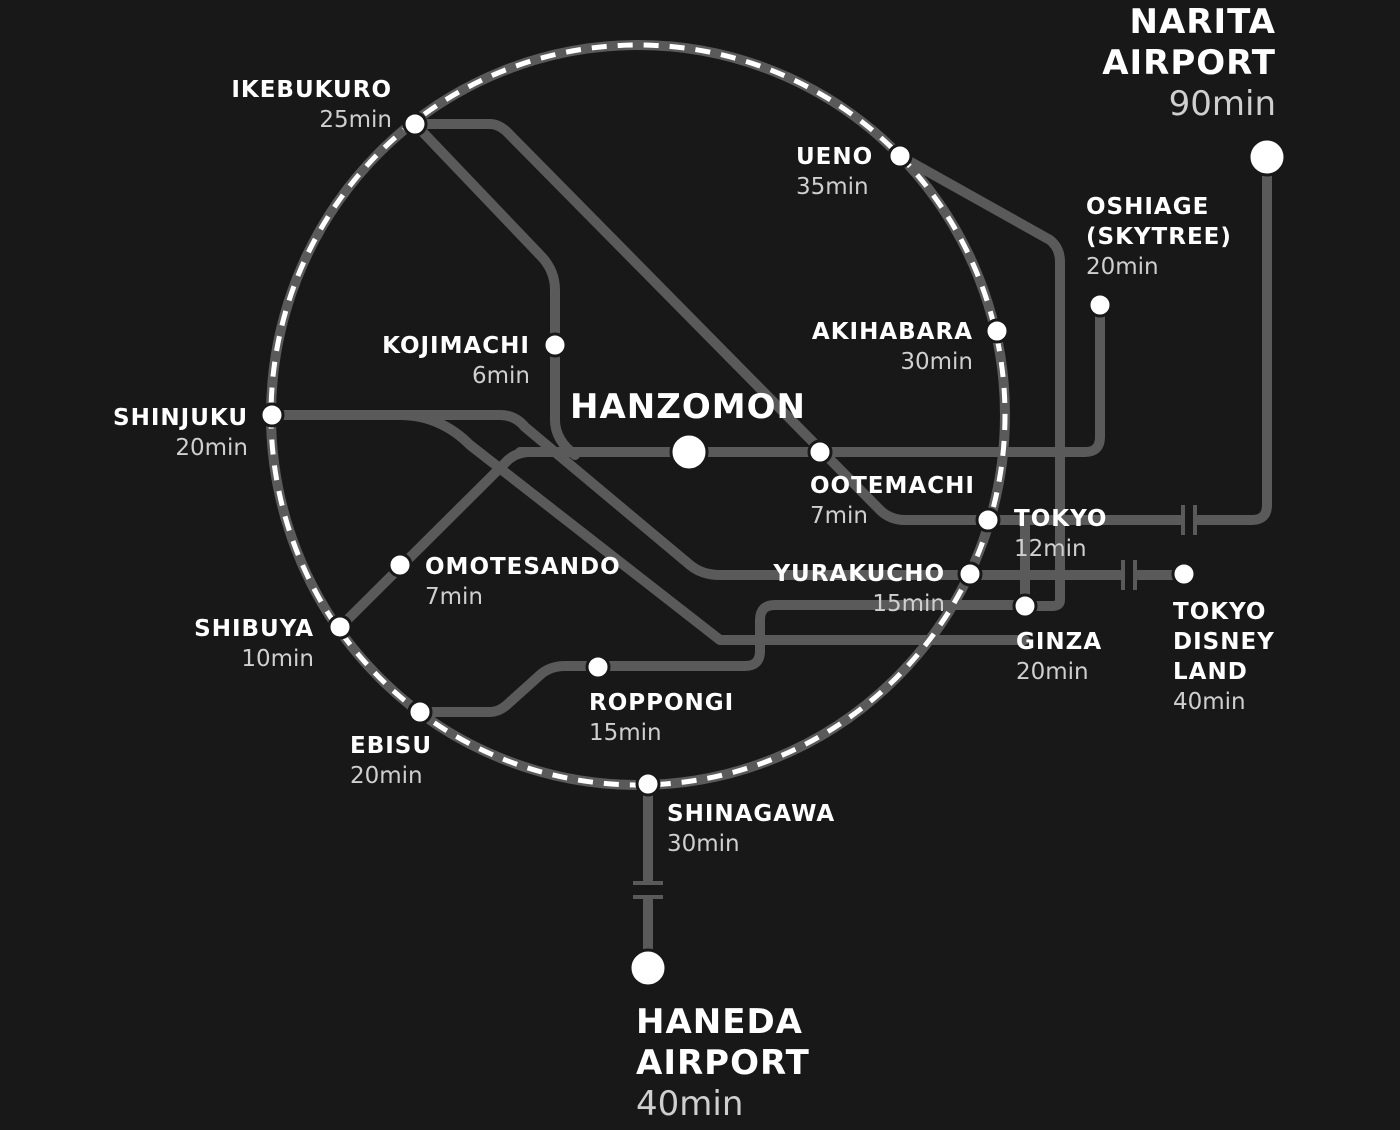 The image size is (1400, 1130). I want to click on station-label-ikebukuro: IKEBUKURO 25min, so click(311, 105).